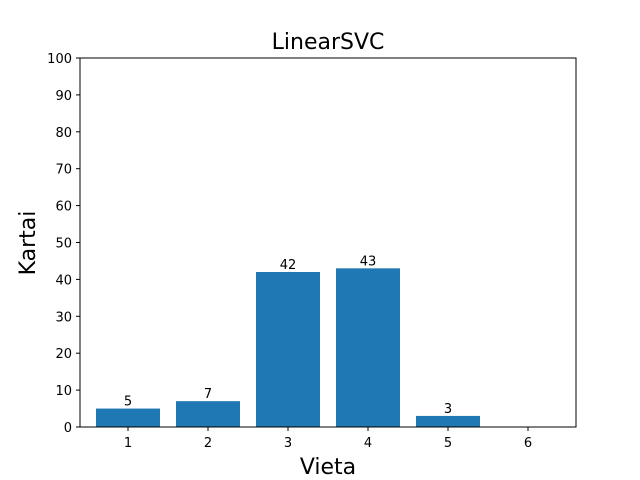 The width and height of the screenshot is (640, 480). Describe the element at coordinates (528, 443) in the screenshot. I see `x-tick-label-6: 6` at that location.